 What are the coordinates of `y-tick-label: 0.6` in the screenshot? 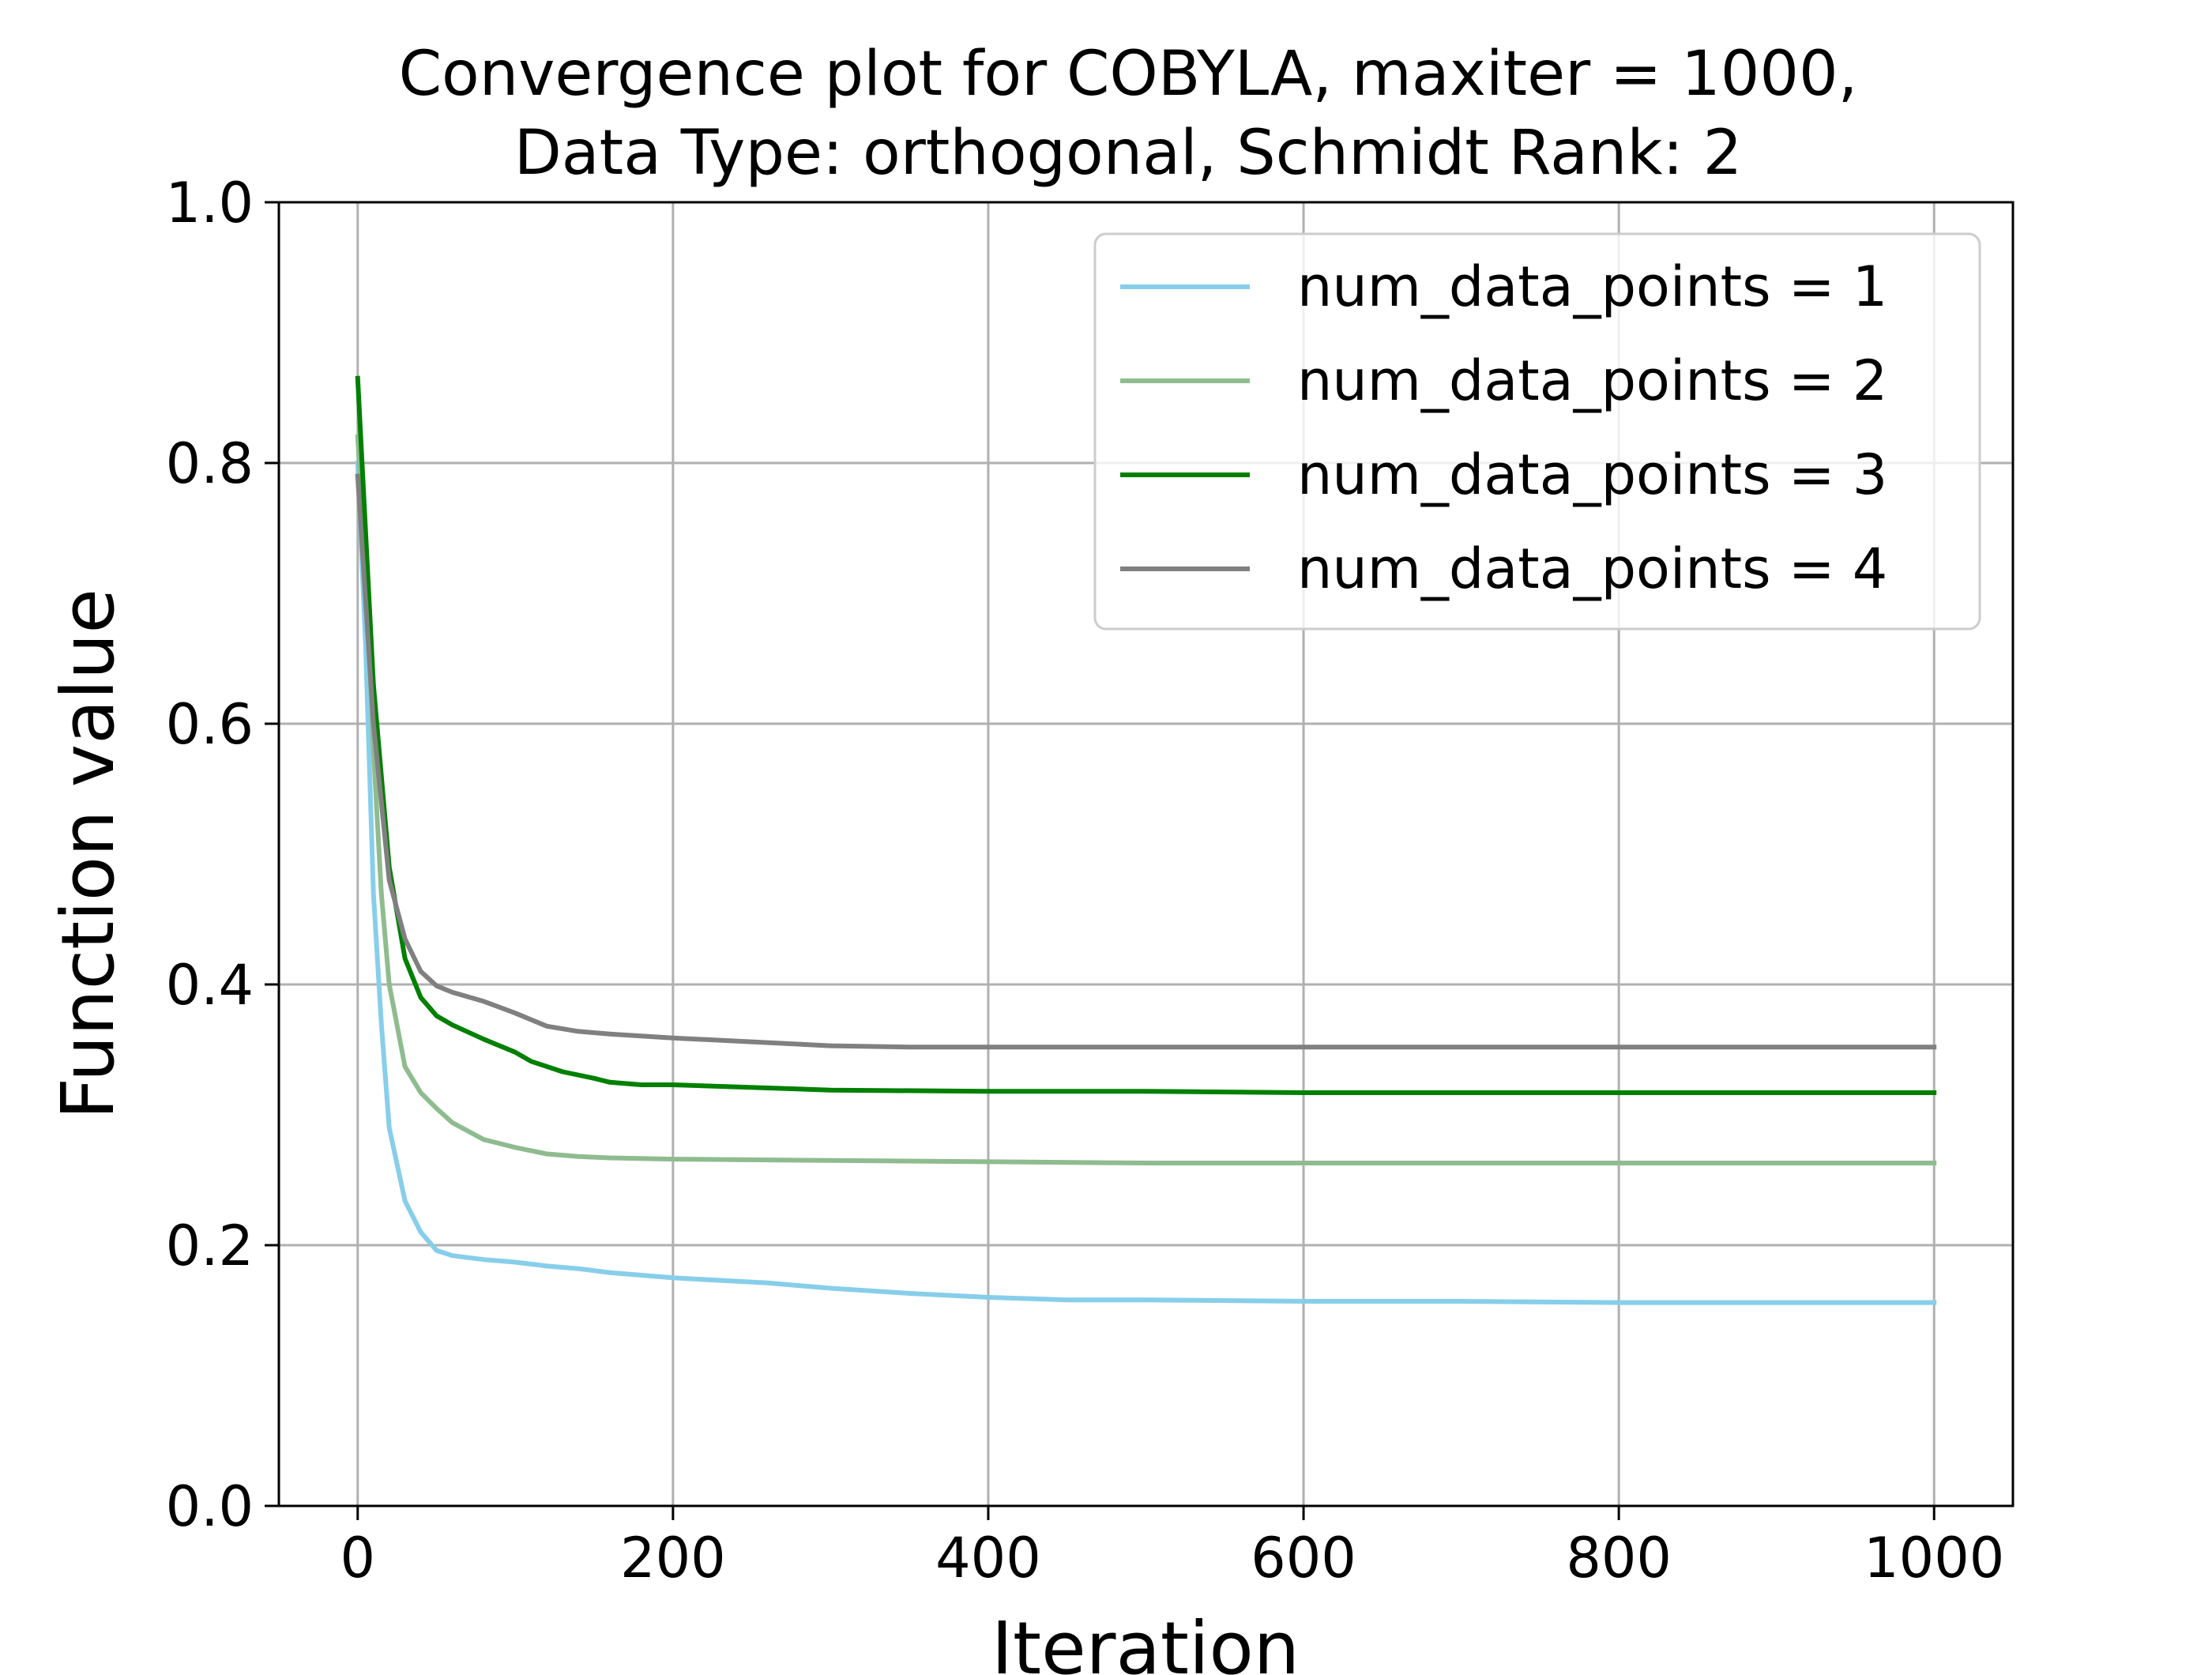 It's located at (210, 724).